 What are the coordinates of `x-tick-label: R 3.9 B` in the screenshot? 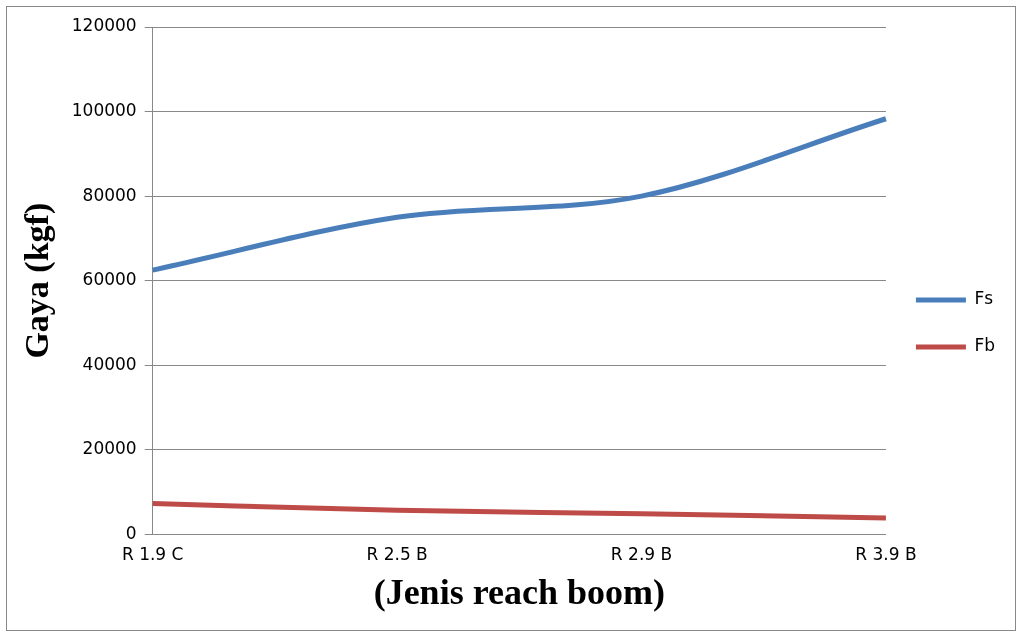 It's located at (886, 554).